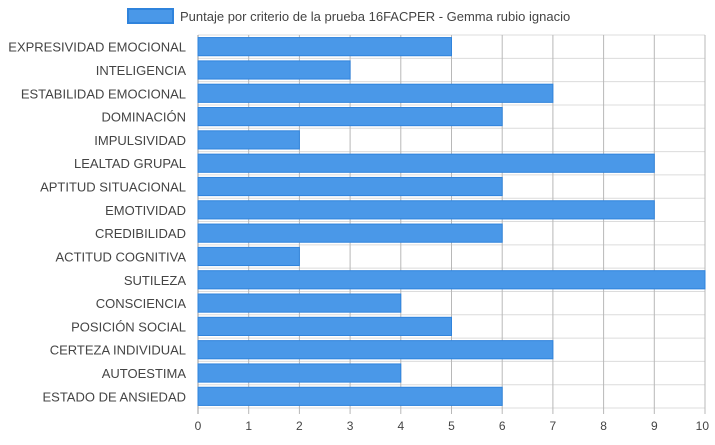 The width and height of the screenshot is (715, 445). Describe the element at coordinates (145, 210) in the screenshot. I see `category-label: EMOTIVIDAD` at that location.